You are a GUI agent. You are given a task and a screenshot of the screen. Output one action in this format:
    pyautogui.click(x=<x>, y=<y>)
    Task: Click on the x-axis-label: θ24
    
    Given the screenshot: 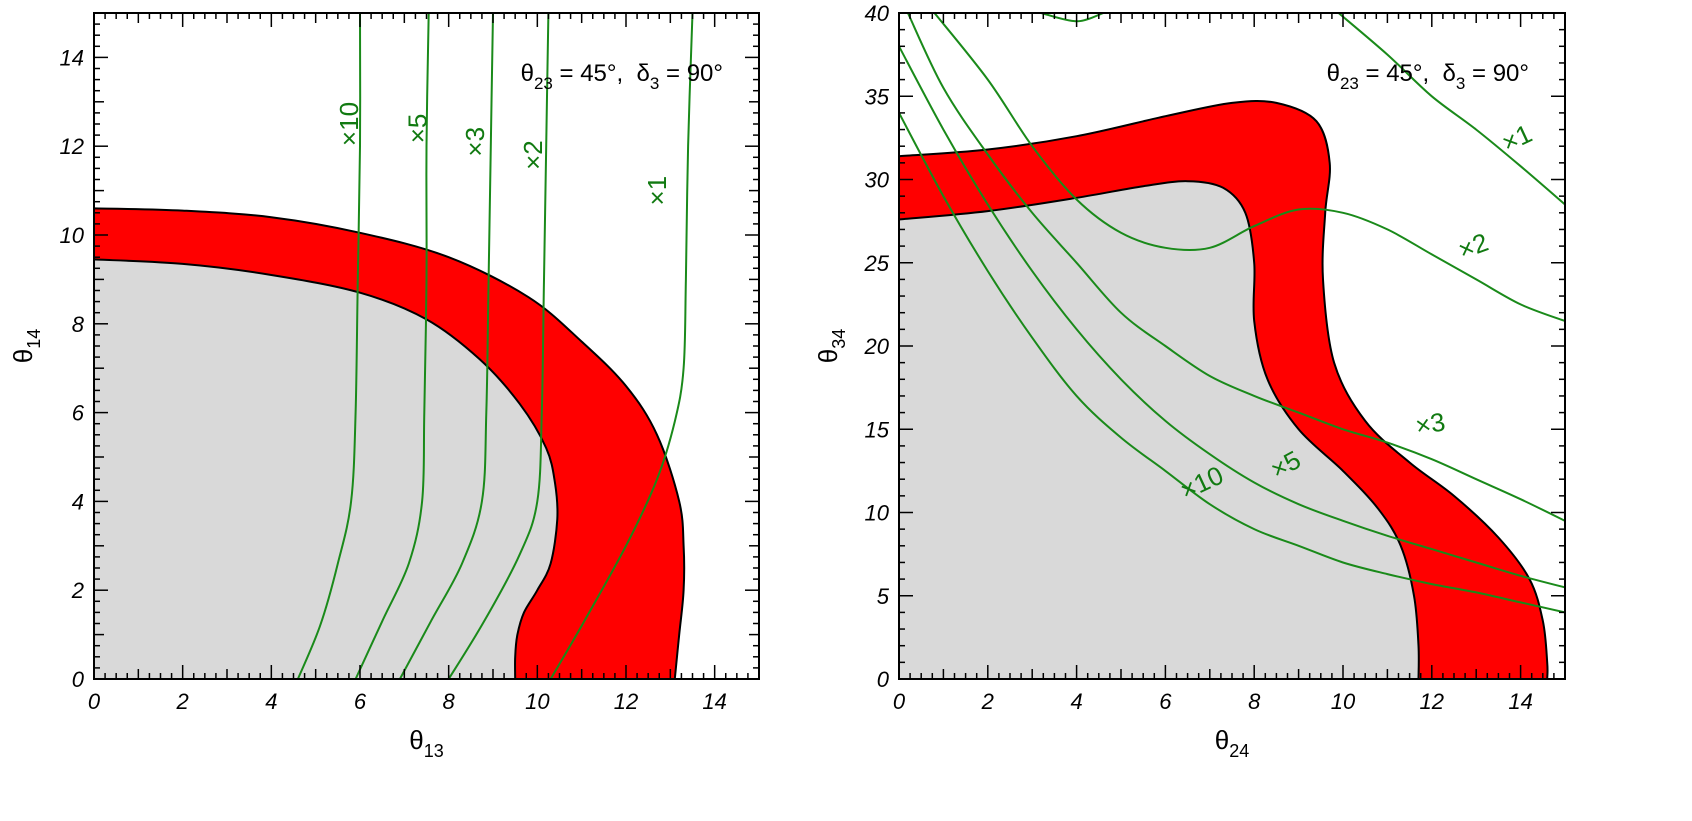 What is the action you would take?
    pyautogui.click(x=1232, y=743)
    